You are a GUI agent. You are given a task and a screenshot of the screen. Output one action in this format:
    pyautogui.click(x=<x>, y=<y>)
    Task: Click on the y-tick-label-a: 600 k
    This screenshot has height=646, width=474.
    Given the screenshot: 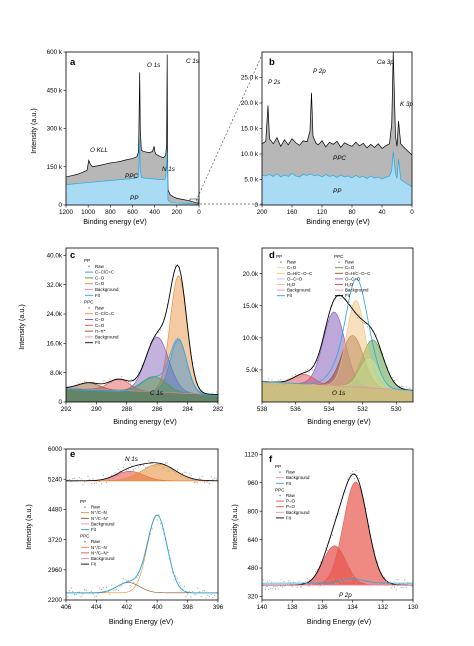 What is the action you would take?
    pyautogui.click(x=55, y=52)
    